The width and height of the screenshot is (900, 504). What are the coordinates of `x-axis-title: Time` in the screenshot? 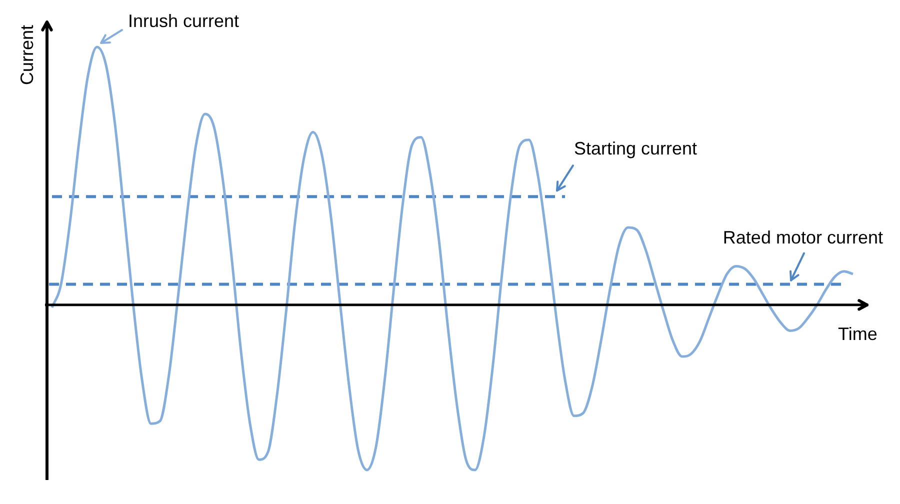 It's located at (858, 334).